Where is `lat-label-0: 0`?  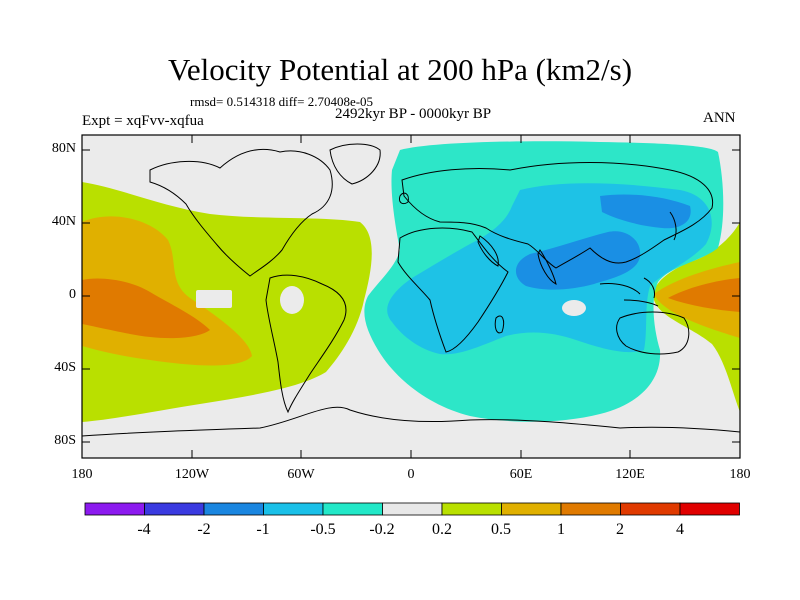 lat-label-0: 0 is located at coordinates (72, 294).